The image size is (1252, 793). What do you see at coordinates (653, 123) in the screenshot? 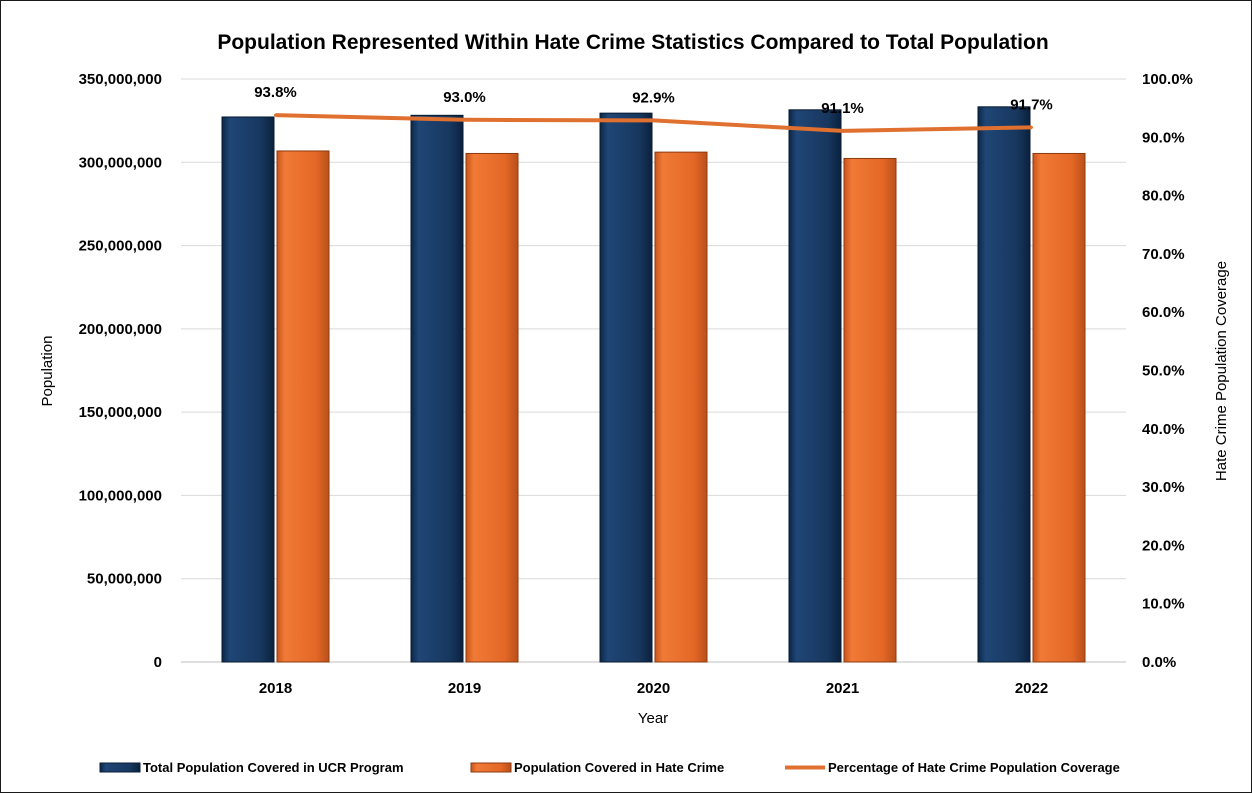
I see `percentage-line` at bounding box center [653, 123].